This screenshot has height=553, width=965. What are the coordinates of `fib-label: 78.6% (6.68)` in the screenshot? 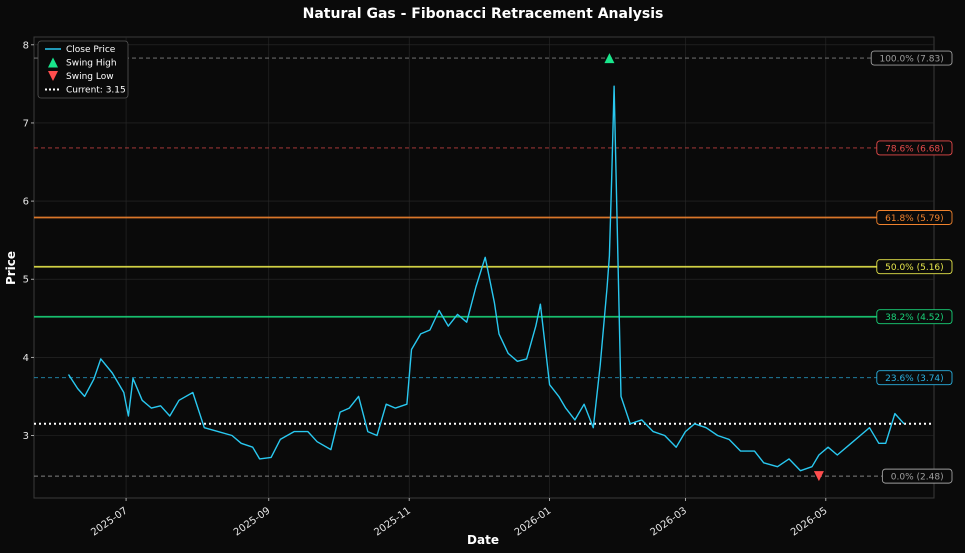 It's located at (914, 149).